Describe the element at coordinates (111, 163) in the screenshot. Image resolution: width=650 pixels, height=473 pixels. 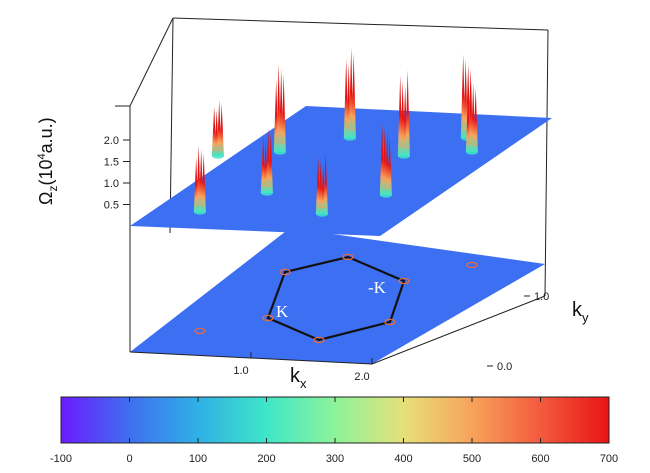
I see `z-tick-label: 1.5` at that location.